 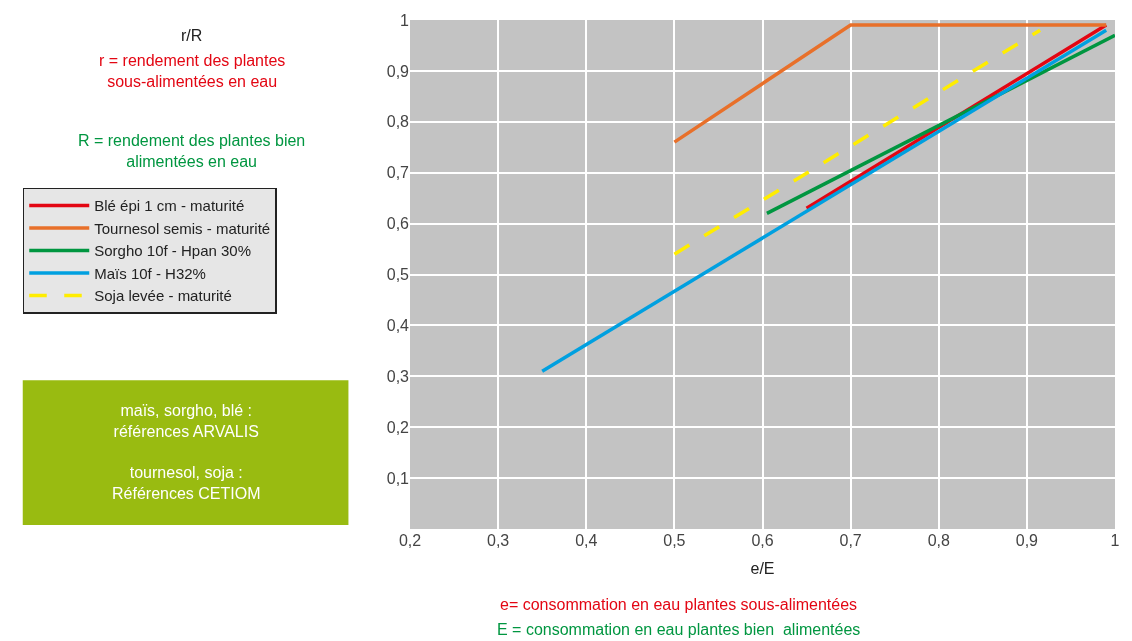 I want to click on x-tick-label: 0,2, so click(x=410, y=540).